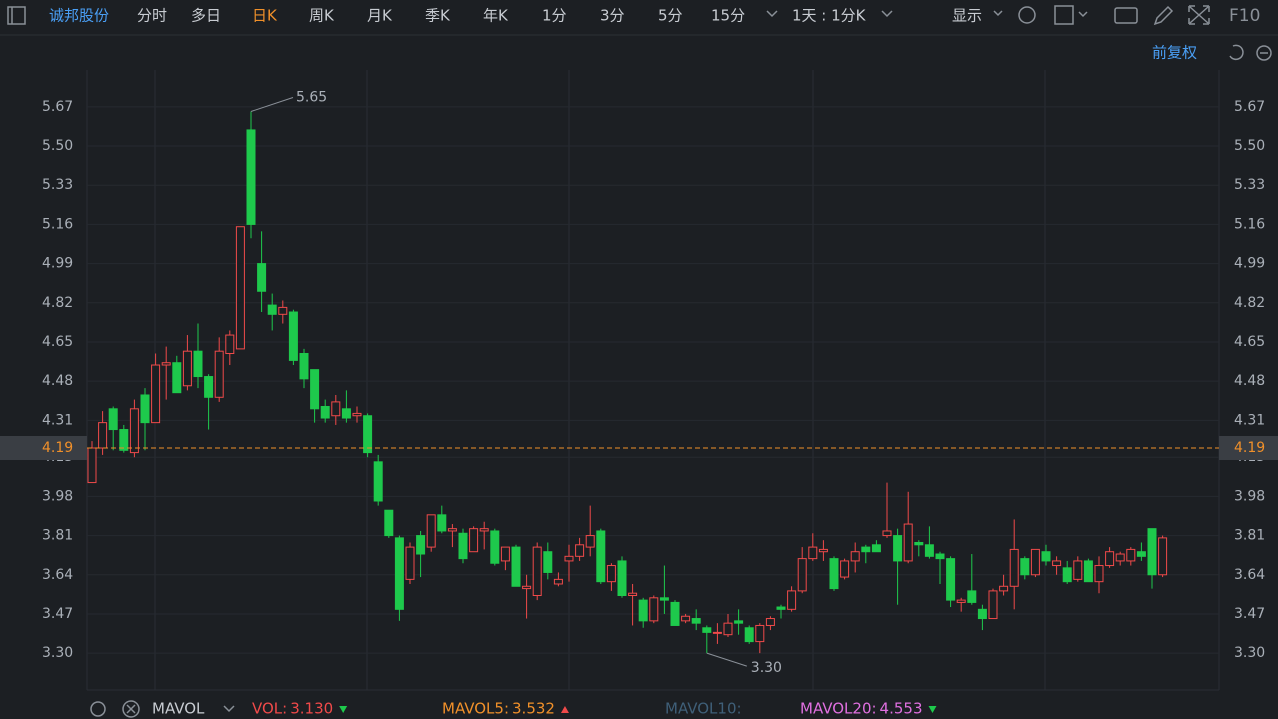 This screenshot has height=719, width=1278. Describe the element at coordinates (57, 342) in the screenshot. I see `y-tick-label: 4.65` at that location.